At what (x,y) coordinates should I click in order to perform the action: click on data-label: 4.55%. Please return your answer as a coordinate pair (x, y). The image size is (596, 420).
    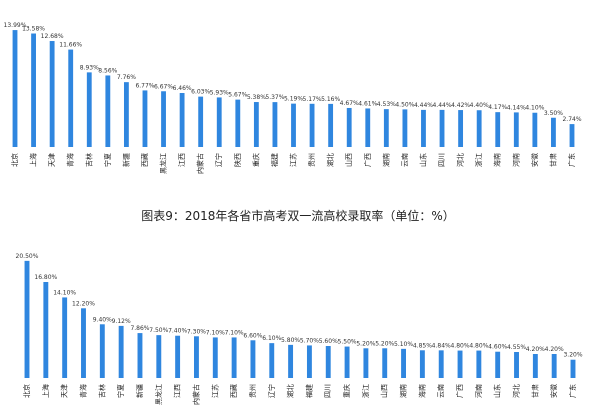
    Looking at the image, I should click on (516, 347).